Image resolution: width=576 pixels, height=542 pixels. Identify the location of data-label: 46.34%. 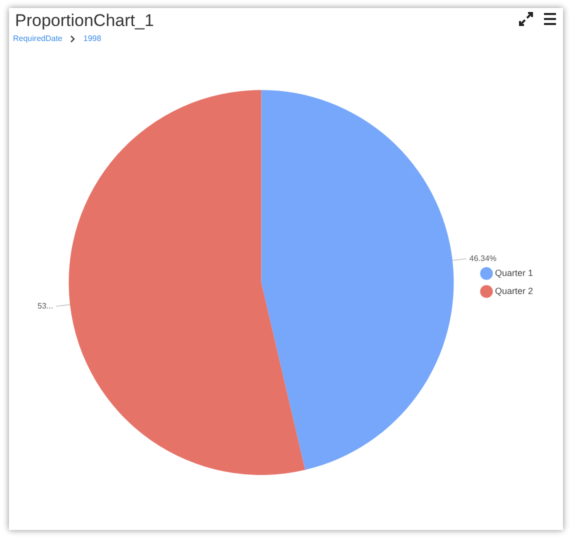
(483, 259).